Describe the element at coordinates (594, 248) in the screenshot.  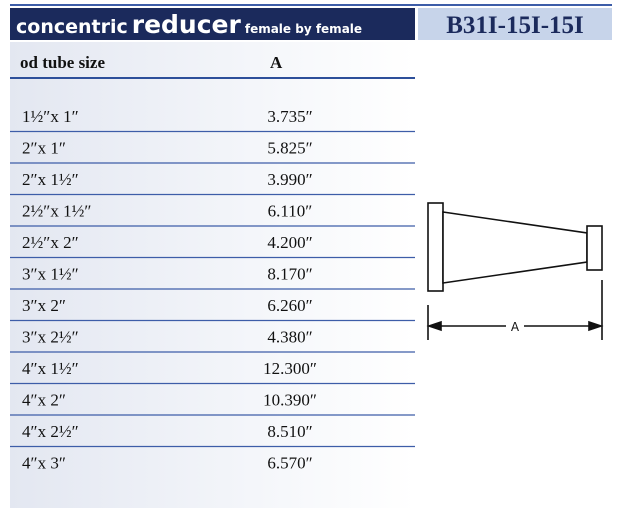
I see `right-flange` at that location.